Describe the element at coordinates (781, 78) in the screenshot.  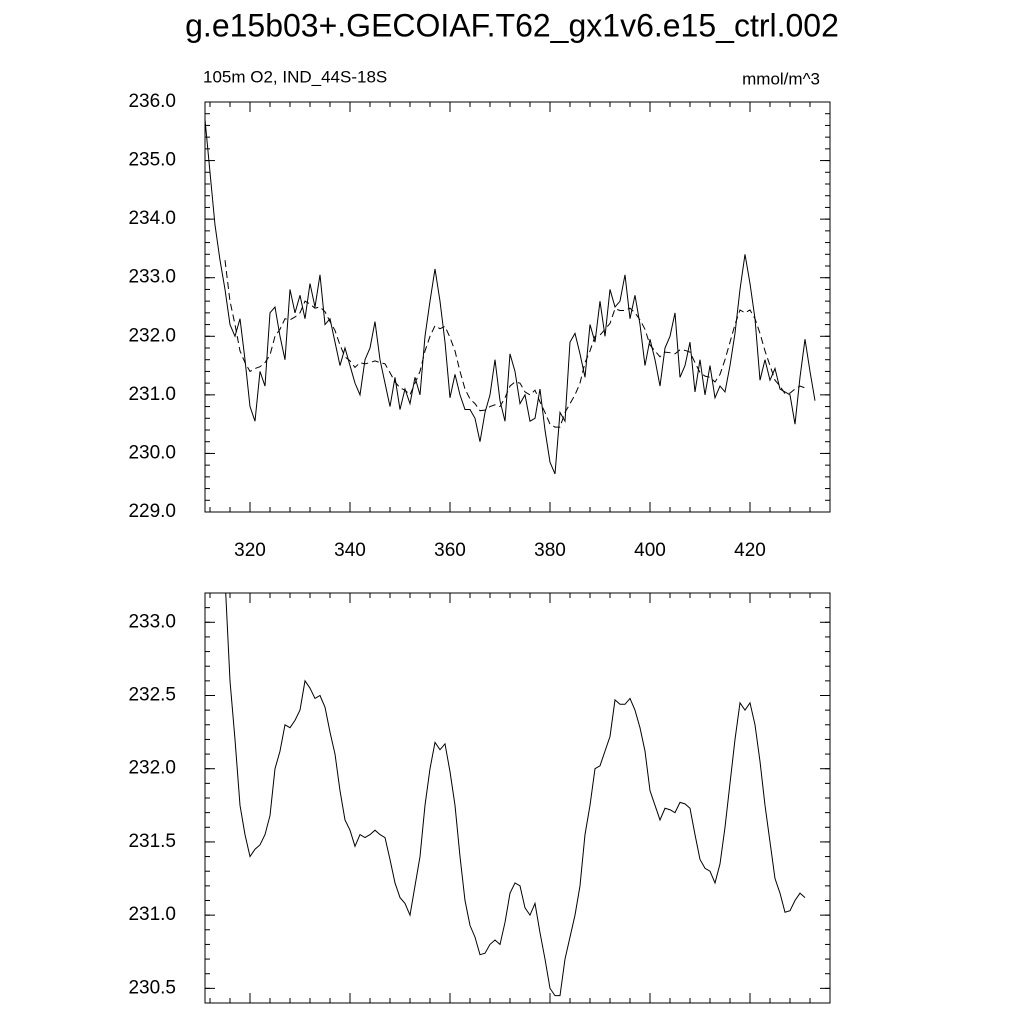
I see `units: mmol/m^3` at that location.